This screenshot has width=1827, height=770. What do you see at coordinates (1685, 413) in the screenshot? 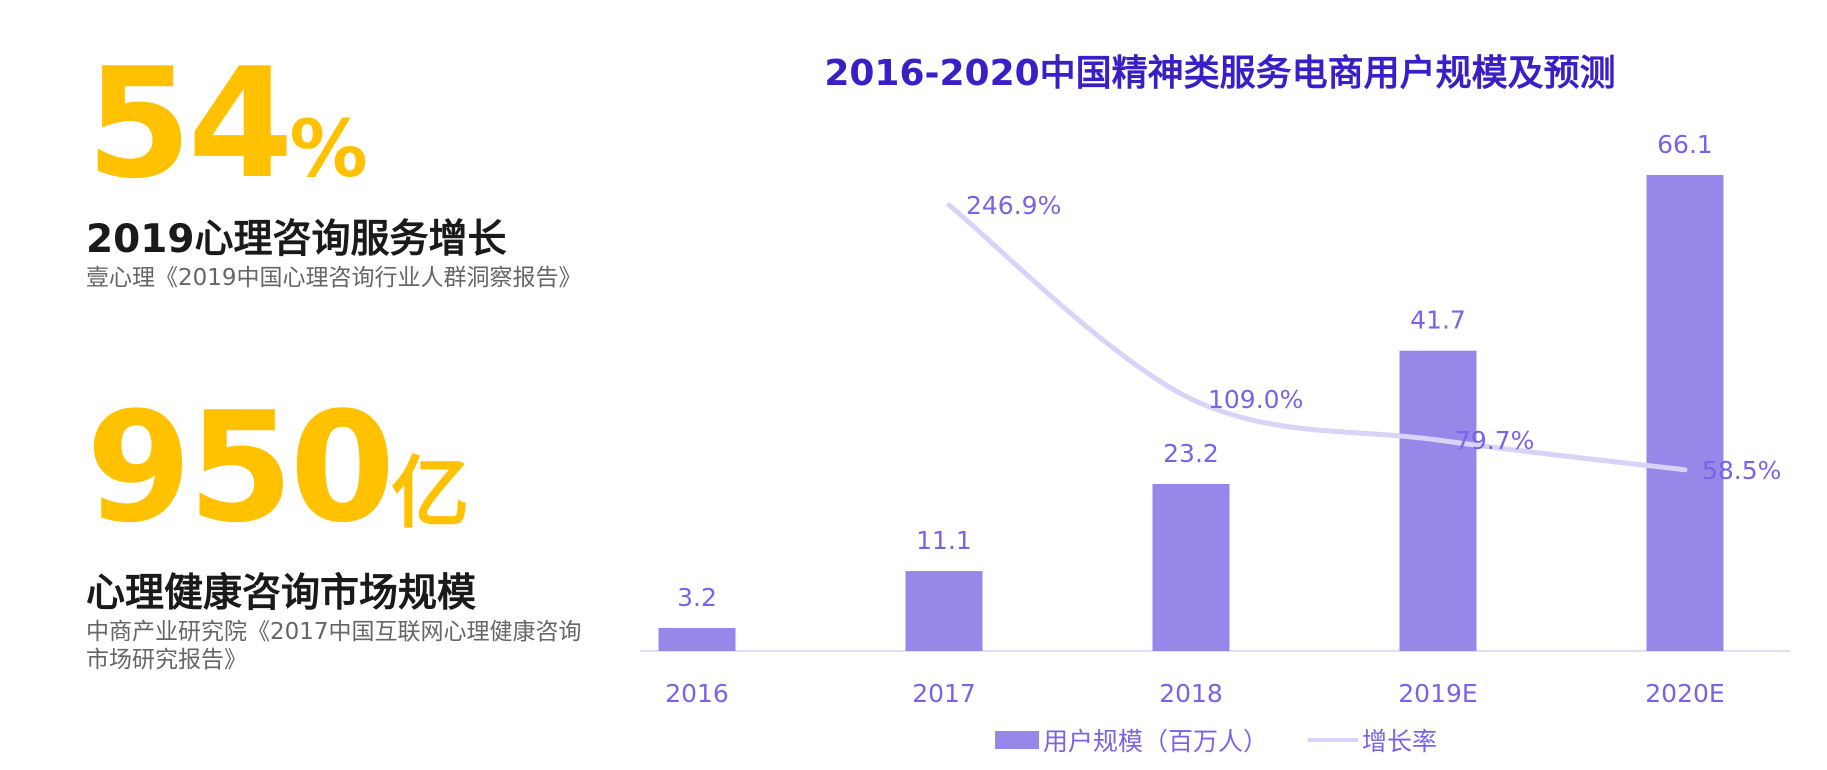
I see `bar-2020E` at bounding box center [1685, 413].